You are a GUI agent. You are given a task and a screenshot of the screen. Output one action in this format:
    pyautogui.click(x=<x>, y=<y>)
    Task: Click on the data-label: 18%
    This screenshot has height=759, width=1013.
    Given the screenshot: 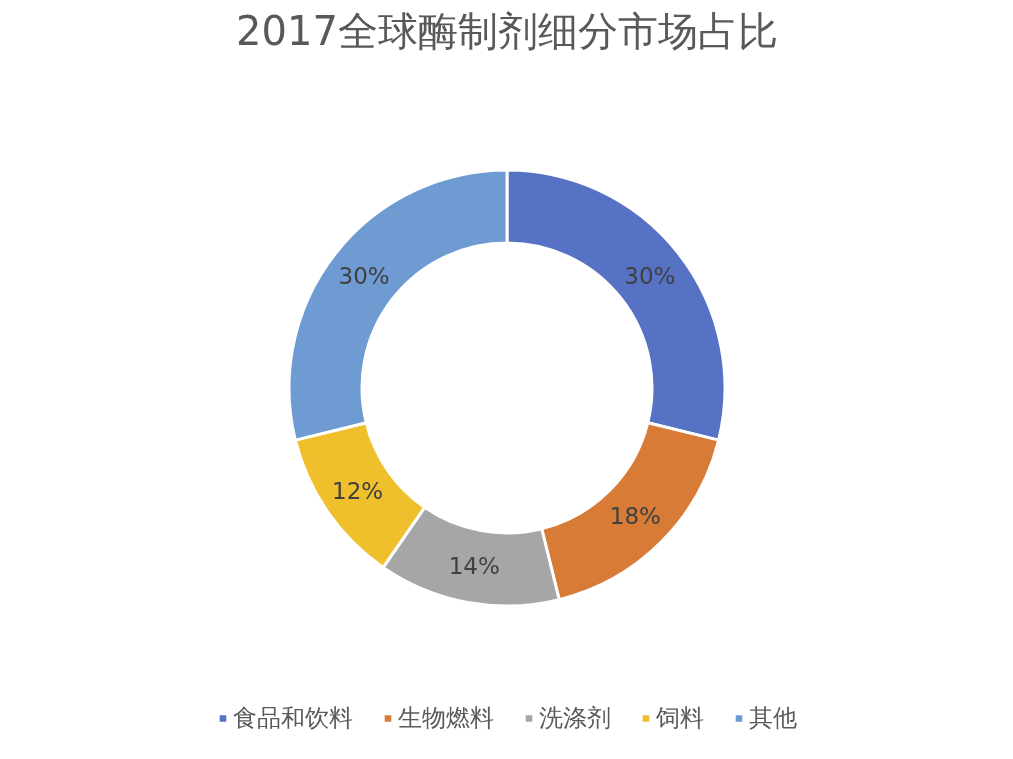 What is the action you would take?
    pyautogui.click(x=635, y=516)
    